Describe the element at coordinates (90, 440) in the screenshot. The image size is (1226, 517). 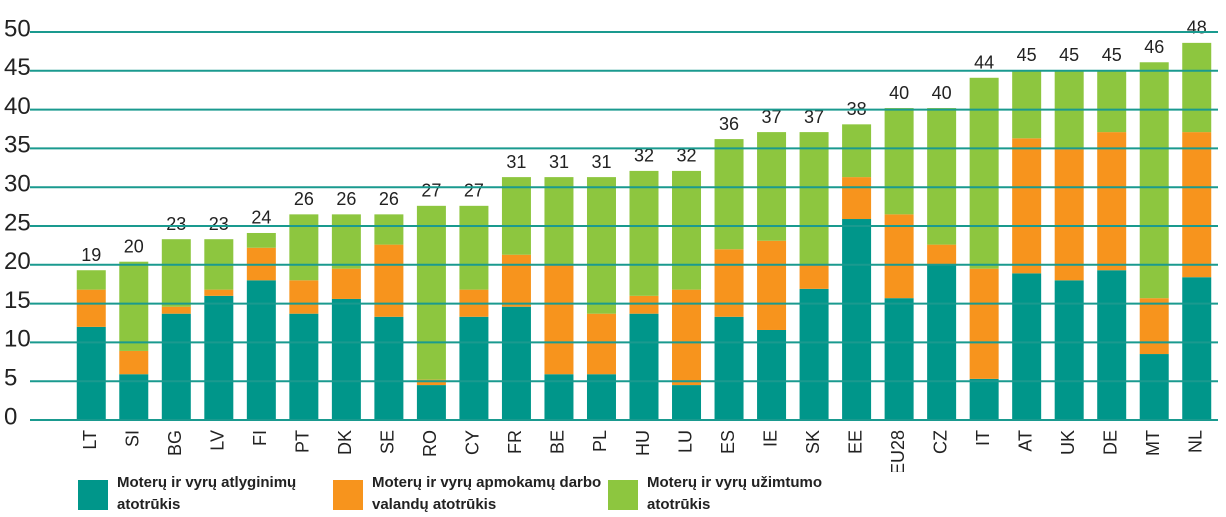
I see `x-tick-label: LT` at that location.